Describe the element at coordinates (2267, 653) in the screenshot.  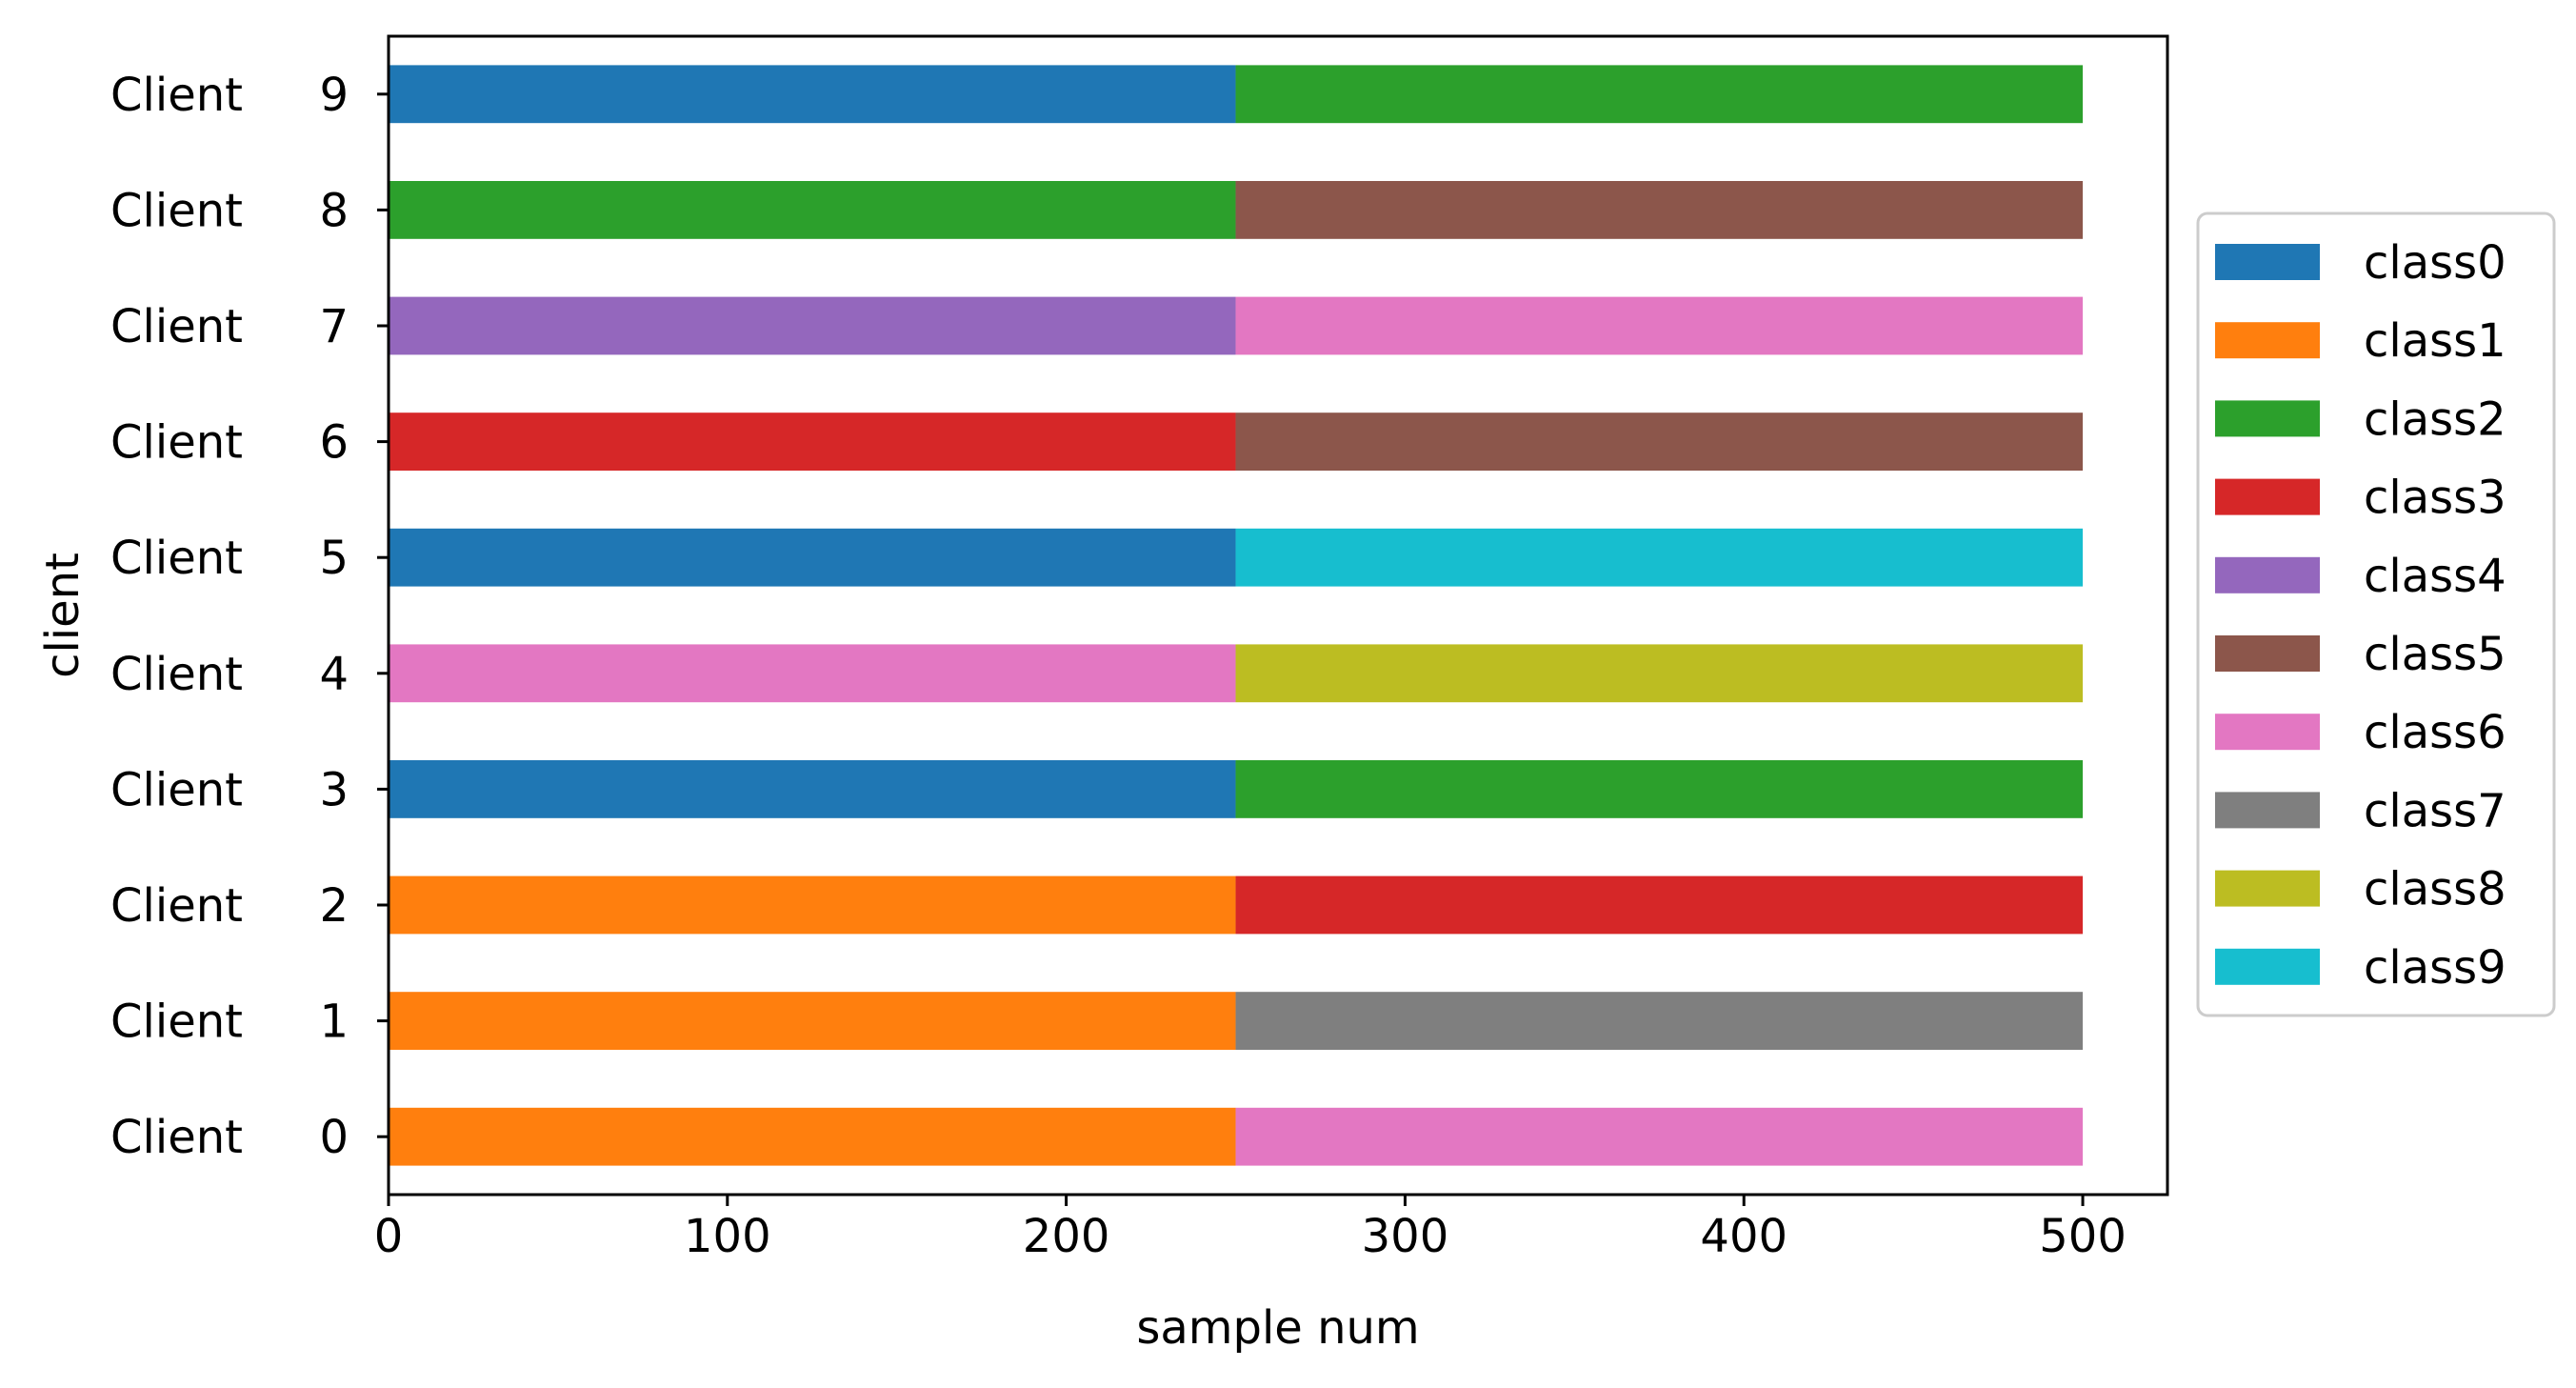
I see `legend-swatch-class5` at that location.